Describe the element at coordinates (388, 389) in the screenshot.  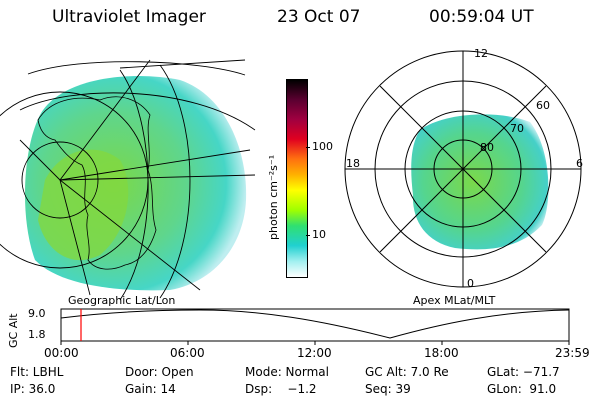
I see `status-seq: Seq: 39` at that location.